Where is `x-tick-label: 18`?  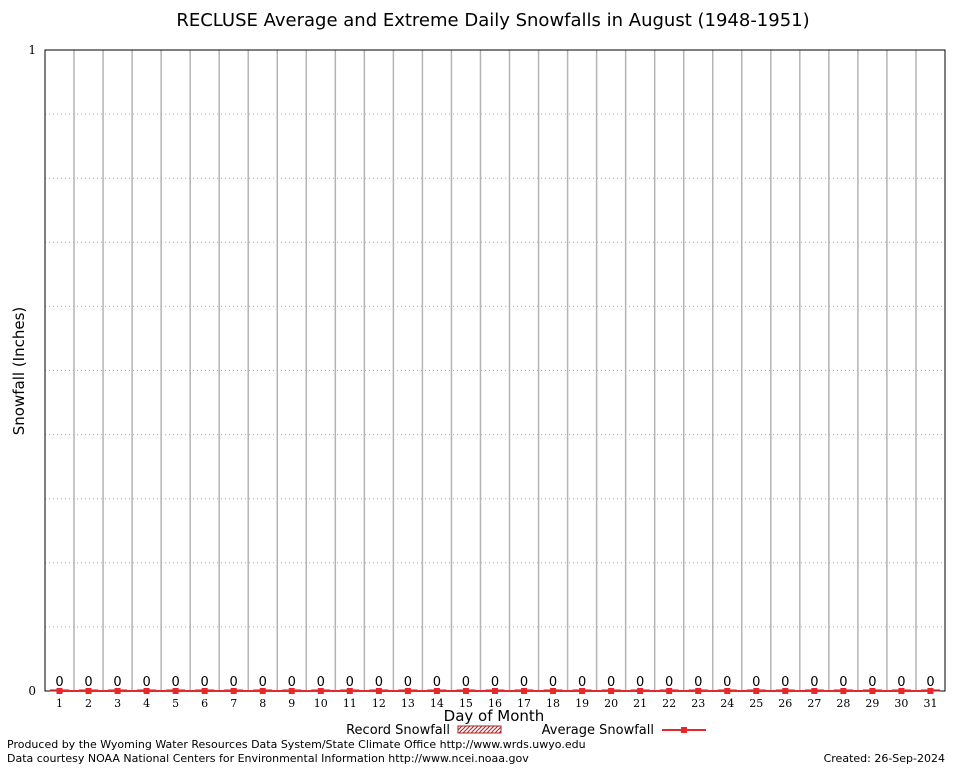
x-tick-label: 18 is located at coordinates (553, 703).